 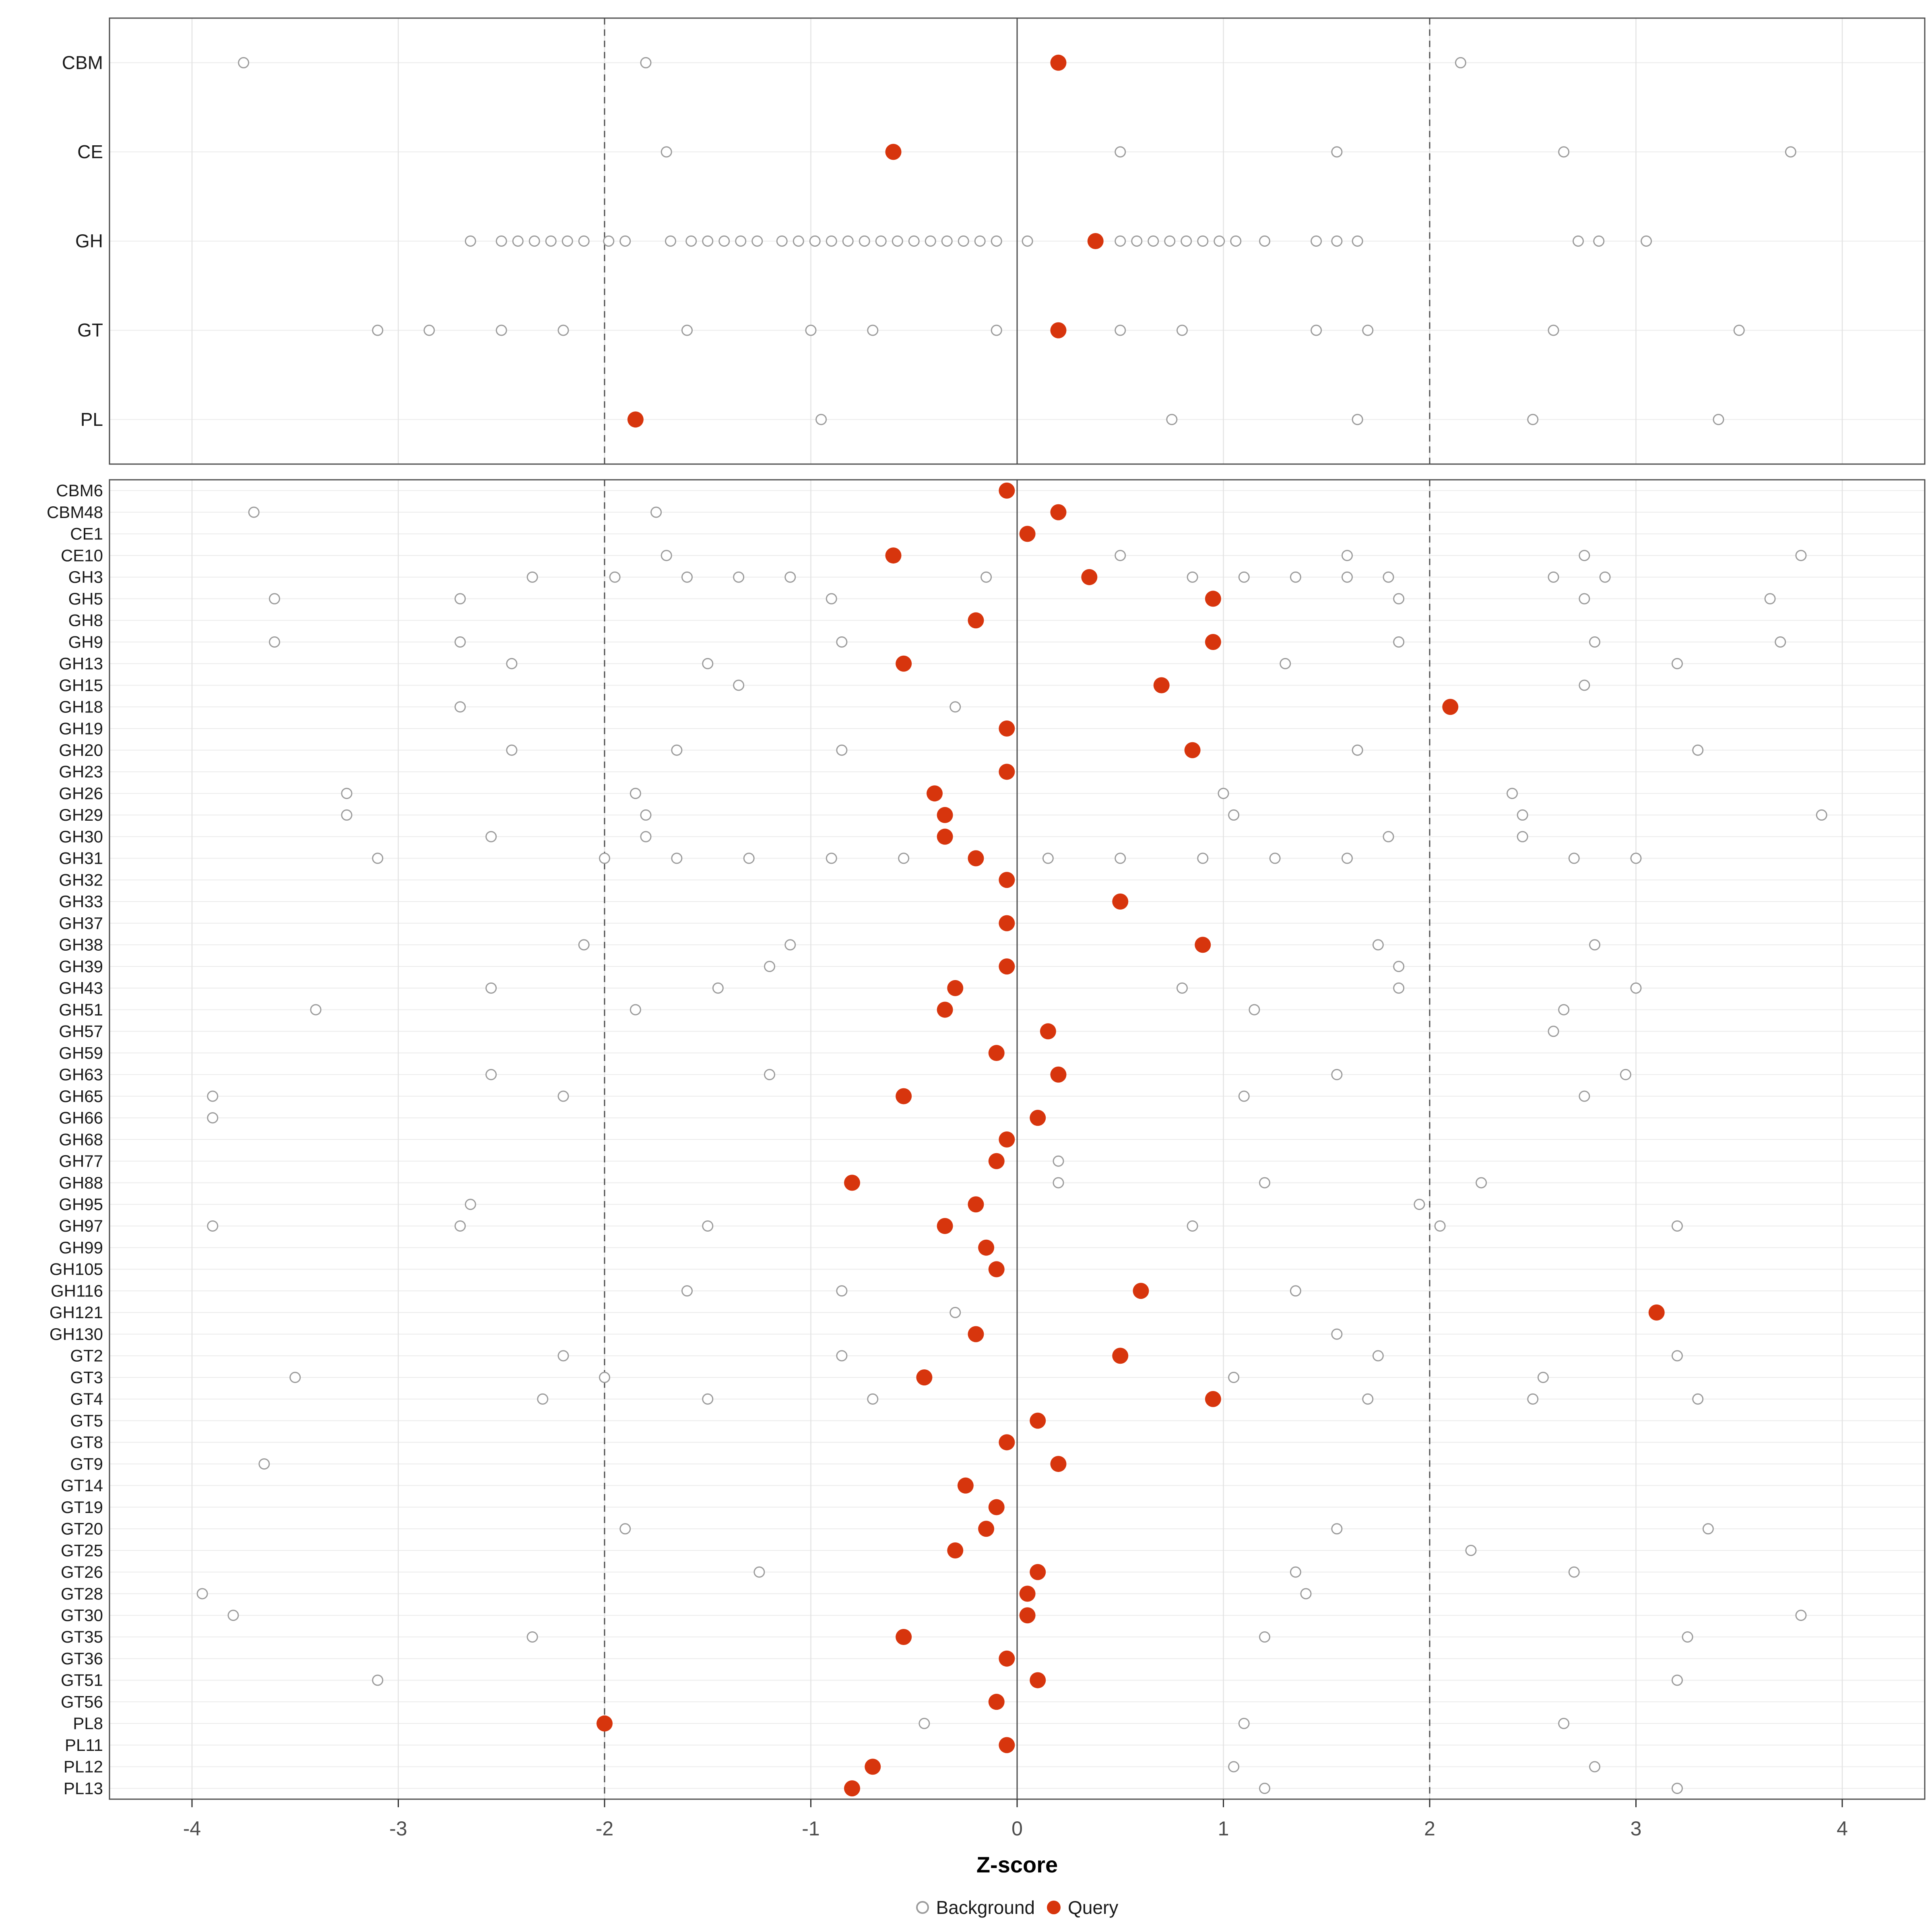 I want to click on row-label: GH8, so click(x=85, y=620).